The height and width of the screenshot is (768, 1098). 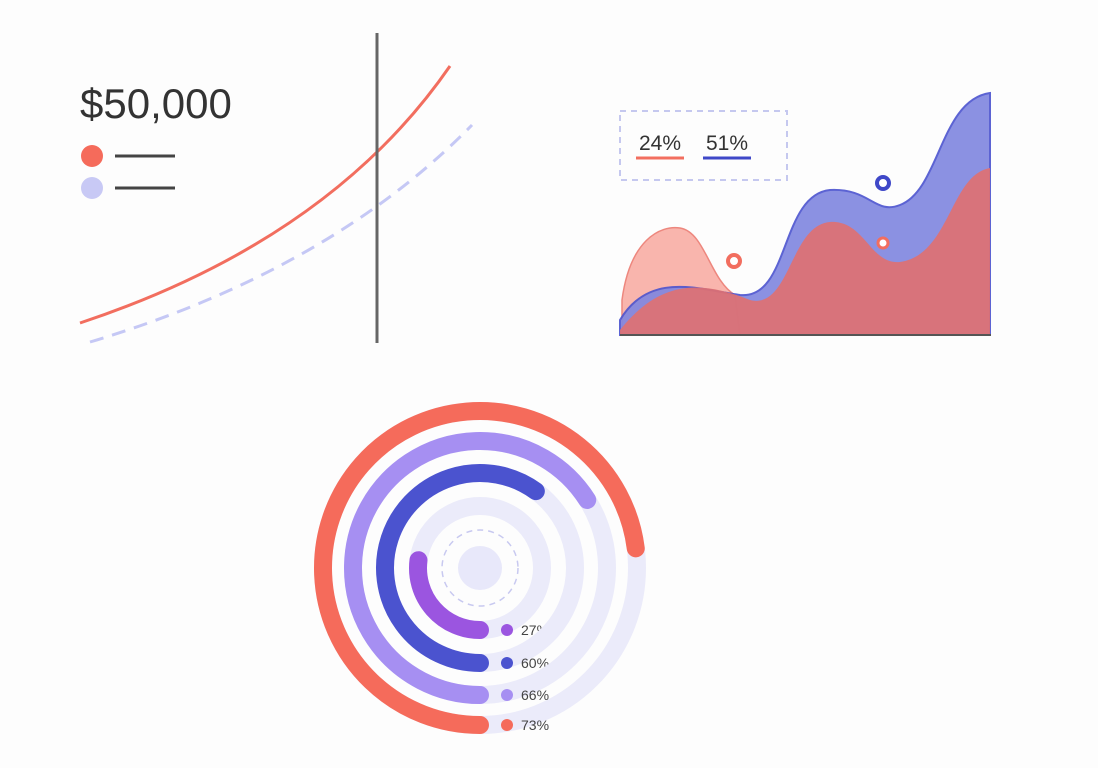 I want to click on line-card: $50,000, so click(x=276, y=188).